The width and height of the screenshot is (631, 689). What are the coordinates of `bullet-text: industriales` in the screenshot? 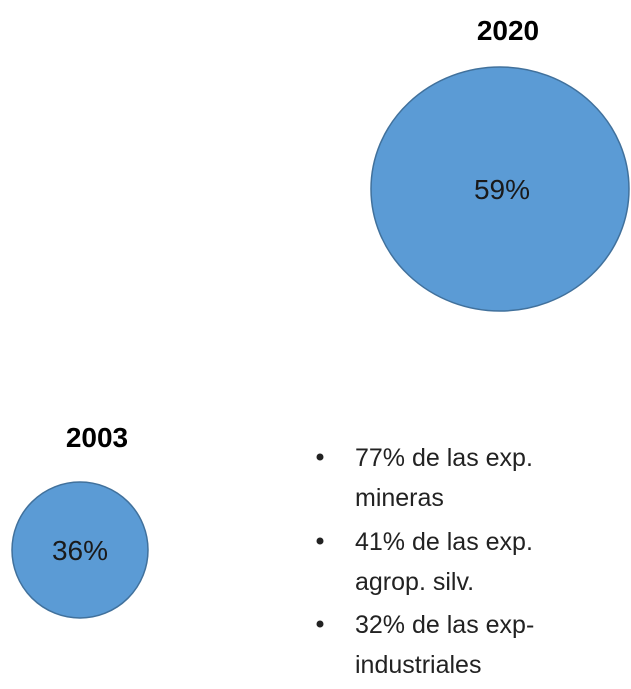 It's located at (418, 665).